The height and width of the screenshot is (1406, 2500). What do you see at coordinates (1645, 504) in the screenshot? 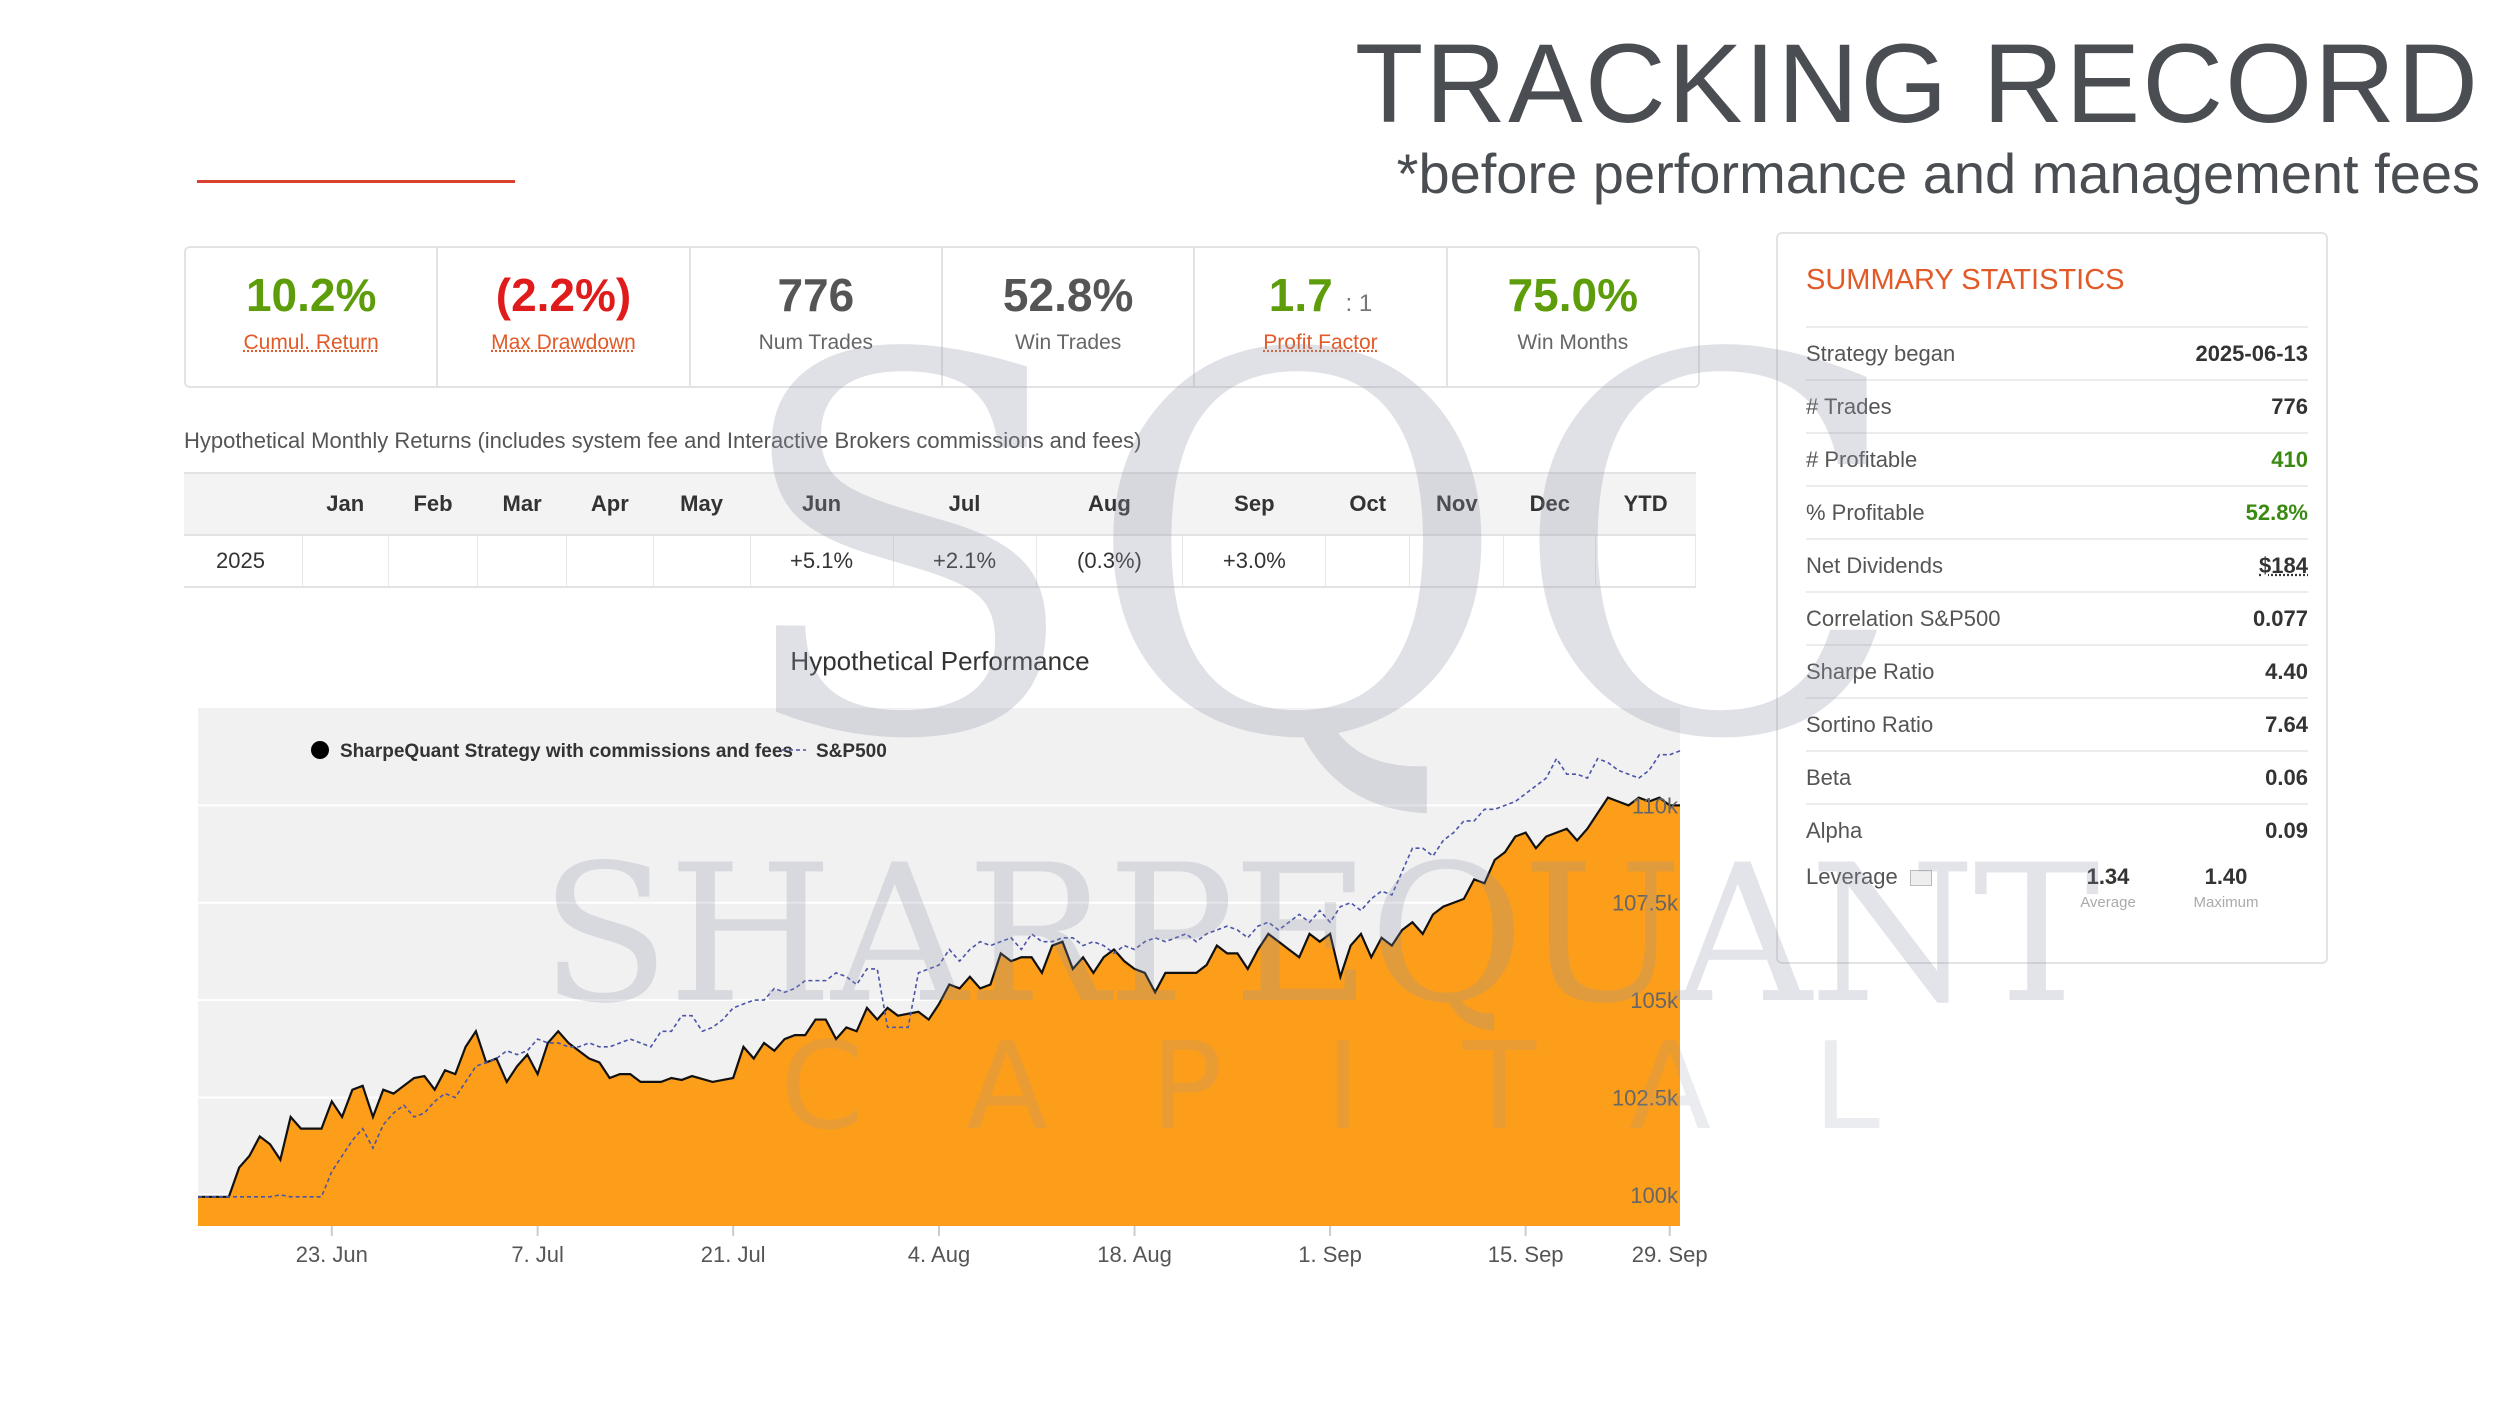
I see `table-header-cell: YTD` at bounding box center [1645, 504].